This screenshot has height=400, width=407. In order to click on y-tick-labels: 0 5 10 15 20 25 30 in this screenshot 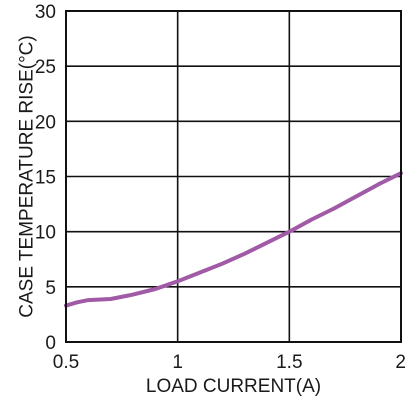, I will do `click(45, 178)`.